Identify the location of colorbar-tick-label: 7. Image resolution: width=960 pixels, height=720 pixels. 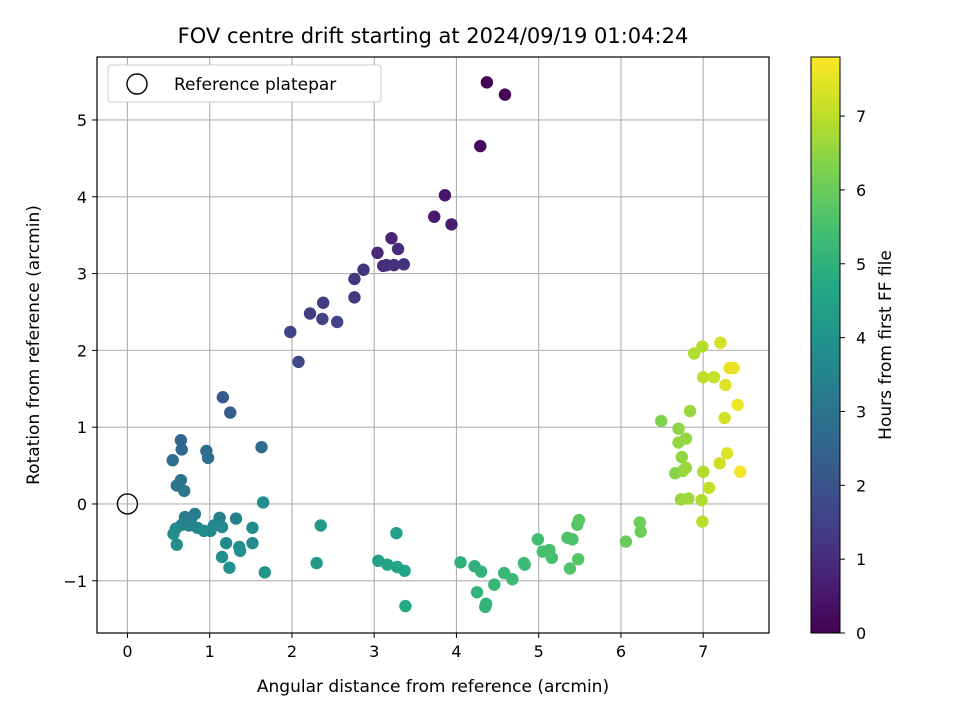
(861, 116).